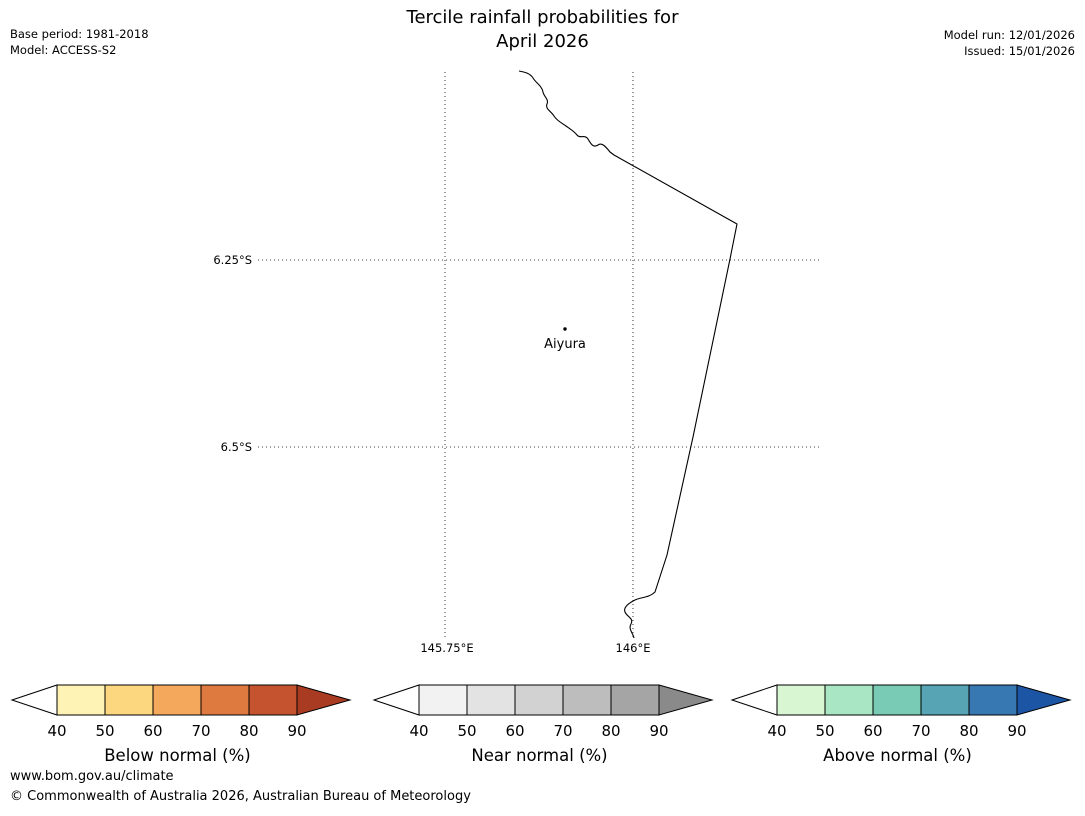 Image resolution: width=1085 pixels, height=816 pixels. I want to click on base-period-label: Base period: 1981-2018, so click(79, 34).